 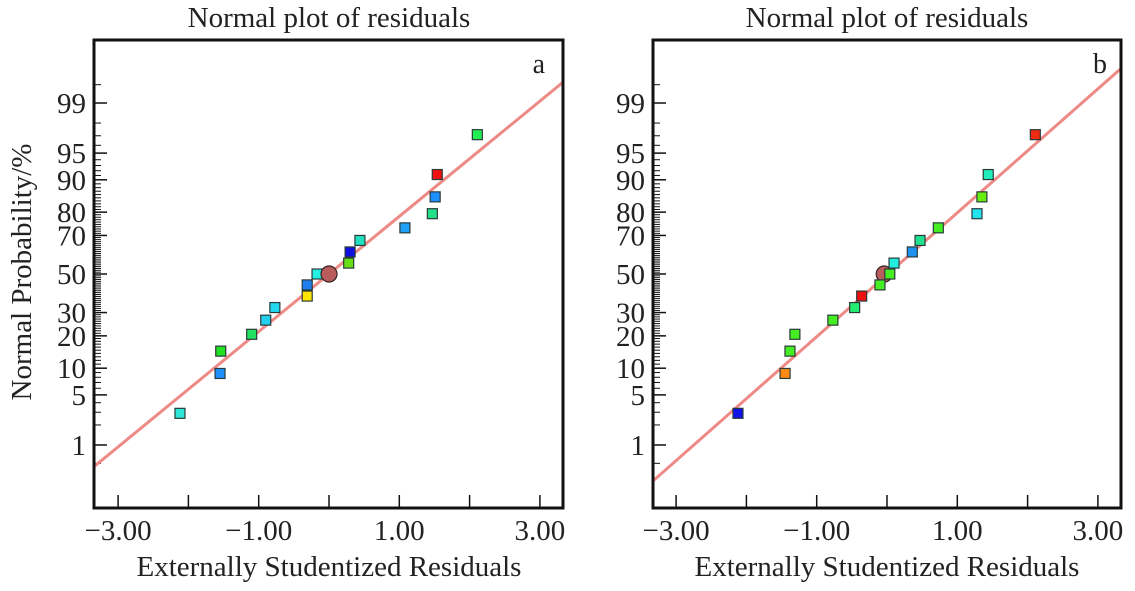 What do you see at coordinates (1100, 64) in the screenshot?
I see `panel-label: b` at bounding box center [1100, 64].